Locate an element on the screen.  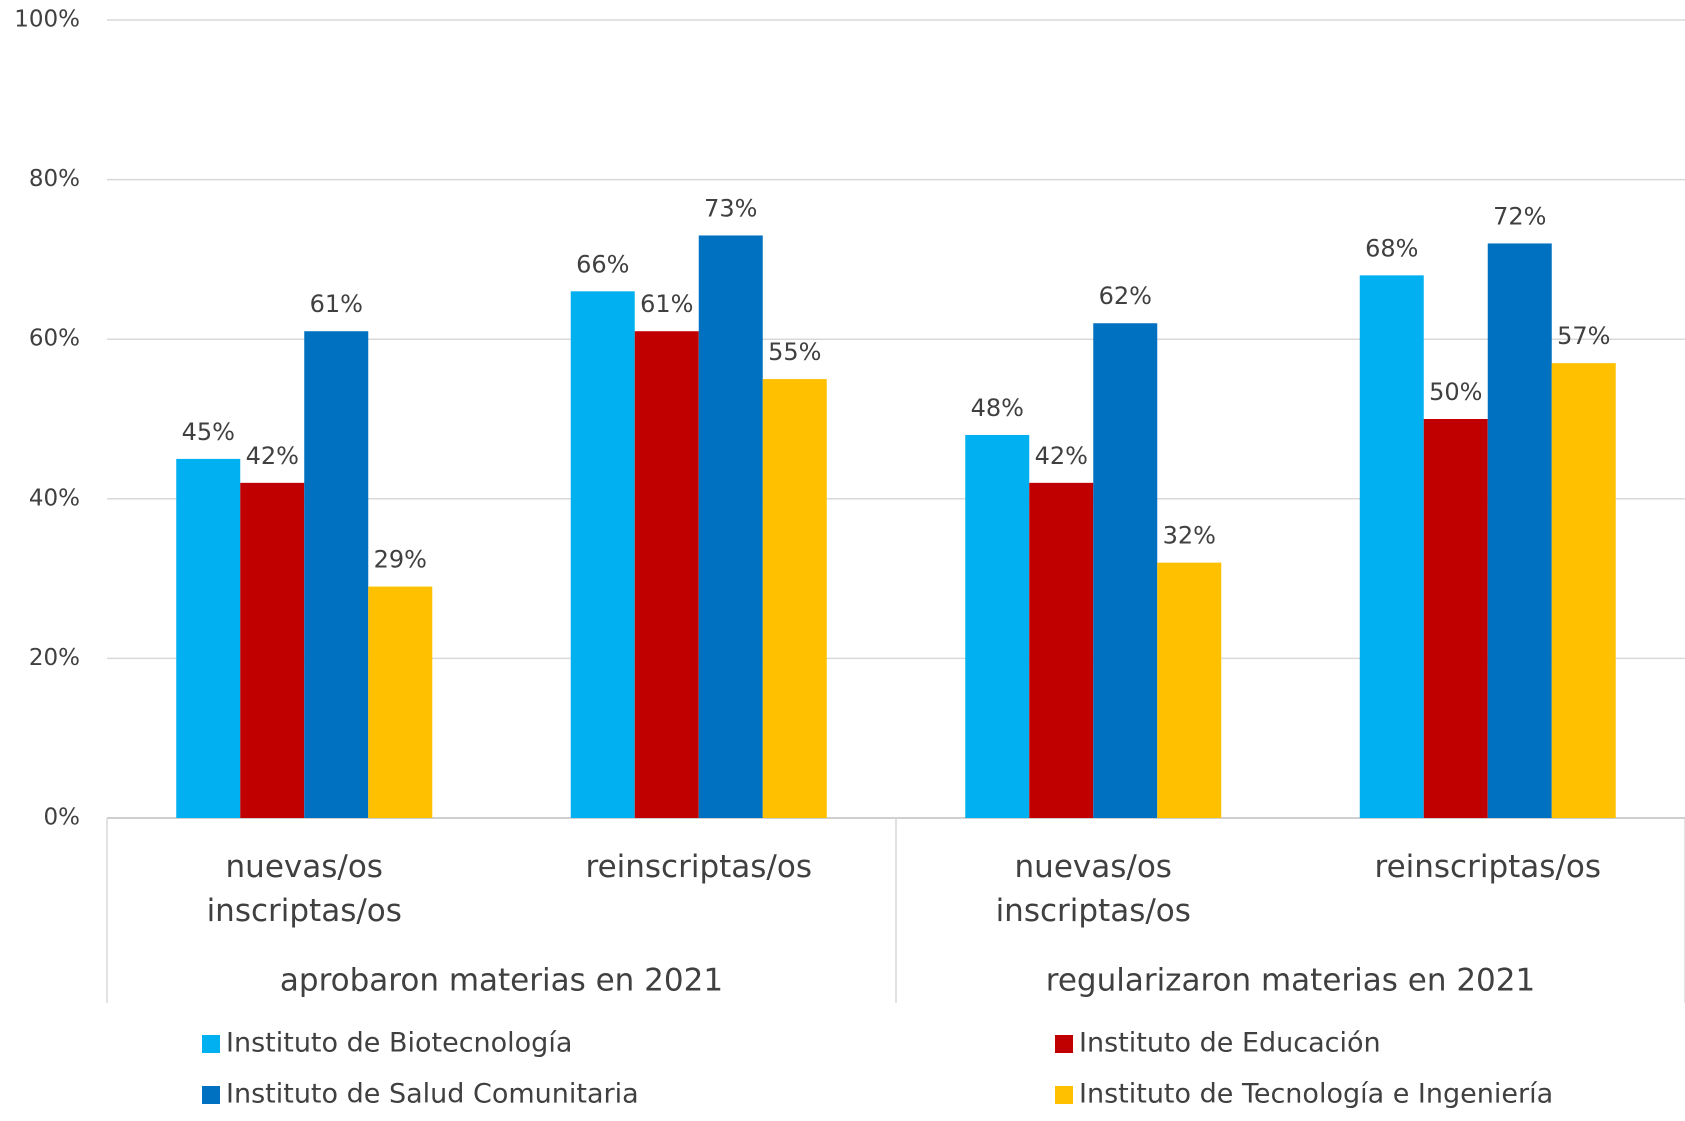
y-tick-label: 100% is located at coordinates (47, 20).